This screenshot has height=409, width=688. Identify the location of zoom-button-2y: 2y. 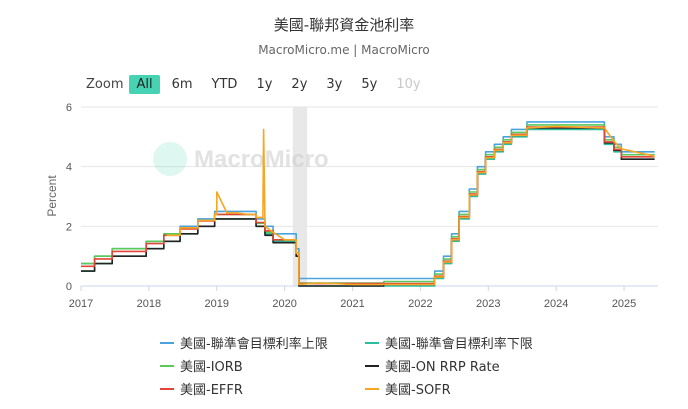
(299, 84).